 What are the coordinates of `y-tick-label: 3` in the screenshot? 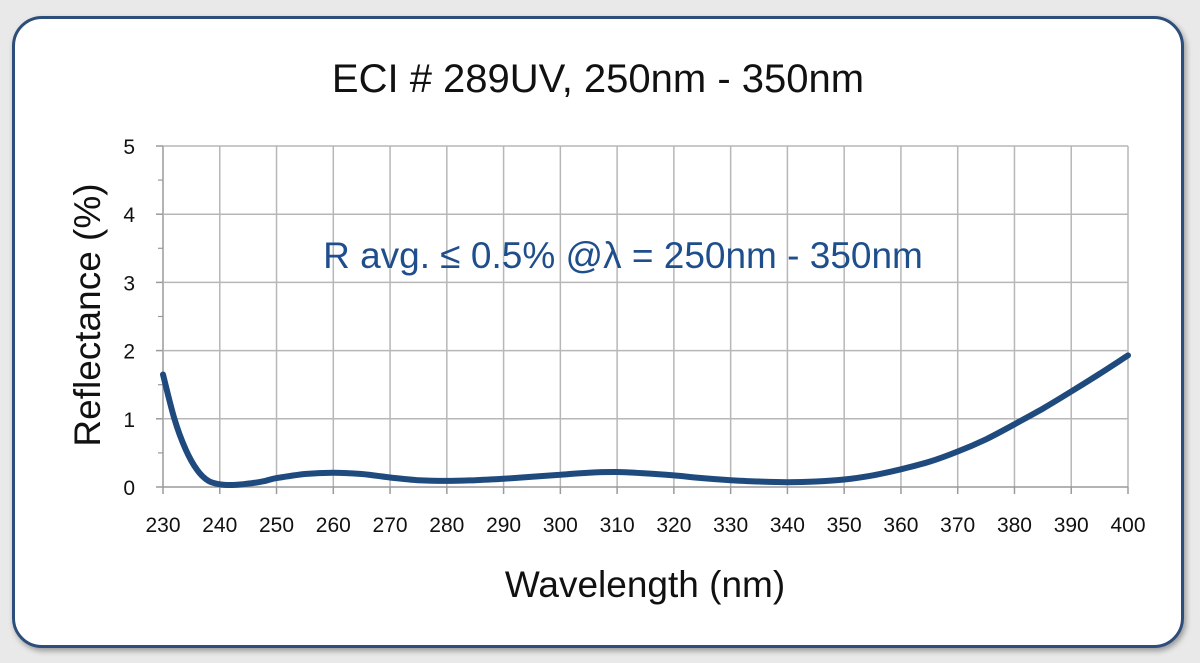 It's located at (129, 283).